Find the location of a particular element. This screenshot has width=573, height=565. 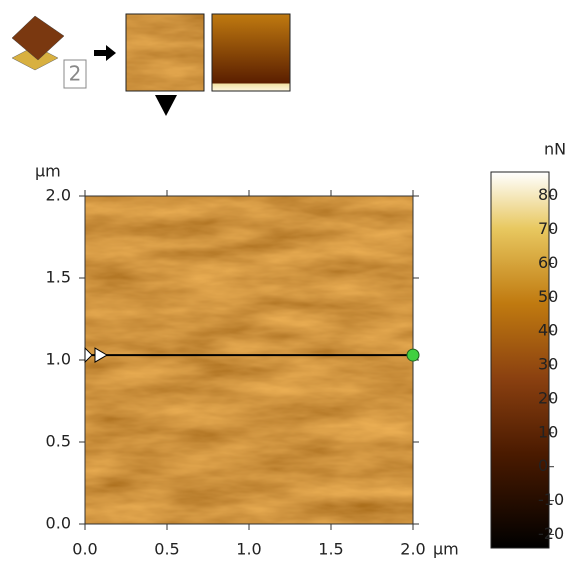

colorbar is located at coordinates (520, 360).